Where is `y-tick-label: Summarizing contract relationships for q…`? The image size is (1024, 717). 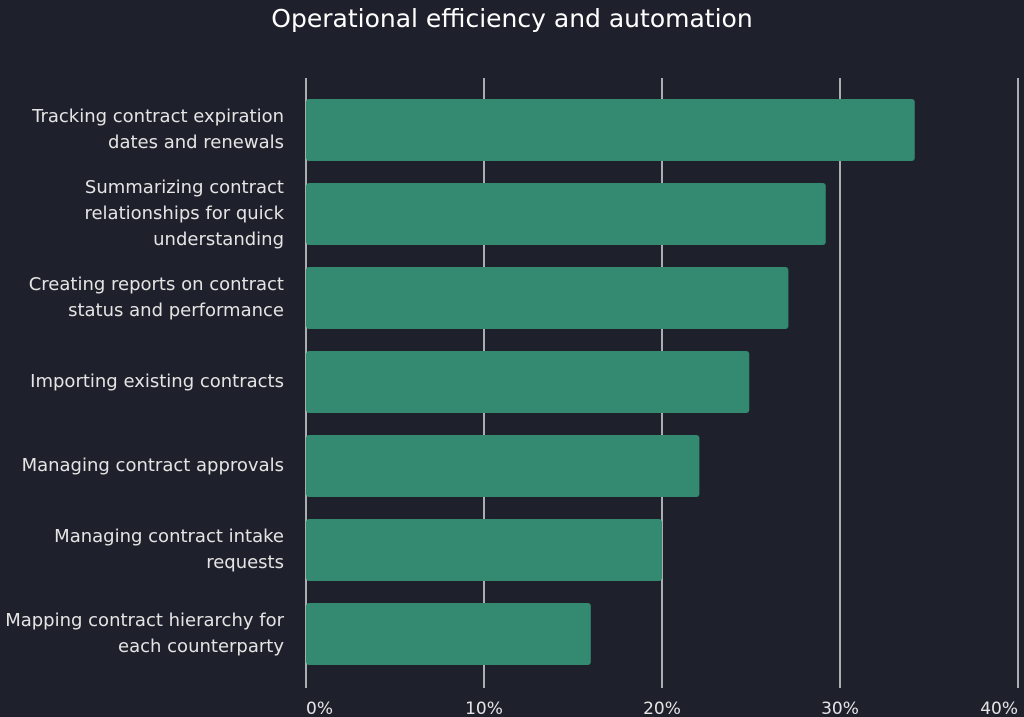 y-tick-label: Summarizing contract relationships for q… is located at coordinates (184, 213).